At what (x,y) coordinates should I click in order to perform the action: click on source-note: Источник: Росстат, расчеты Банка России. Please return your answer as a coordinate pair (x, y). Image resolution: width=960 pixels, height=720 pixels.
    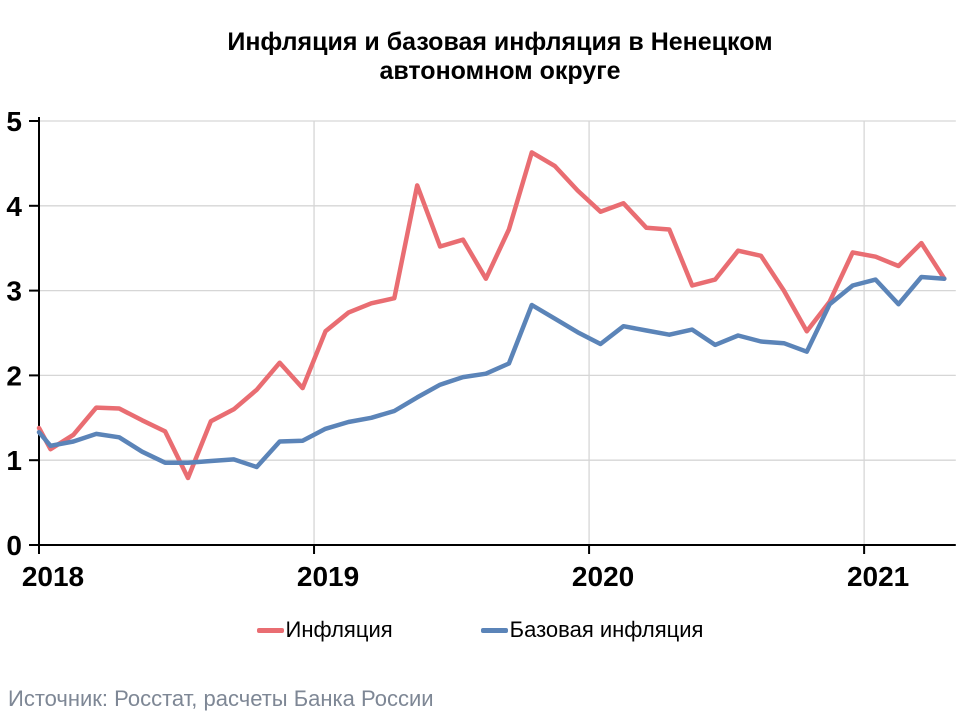
    Looking at the image, I should click on (221, 698).